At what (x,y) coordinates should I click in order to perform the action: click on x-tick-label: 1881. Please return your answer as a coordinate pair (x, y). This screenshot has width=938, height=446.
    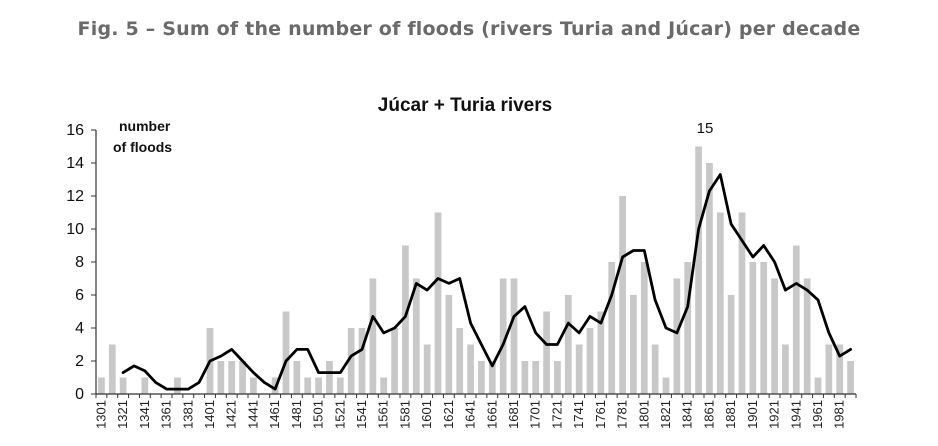
    Looking at the image, I should click on (730, 414).